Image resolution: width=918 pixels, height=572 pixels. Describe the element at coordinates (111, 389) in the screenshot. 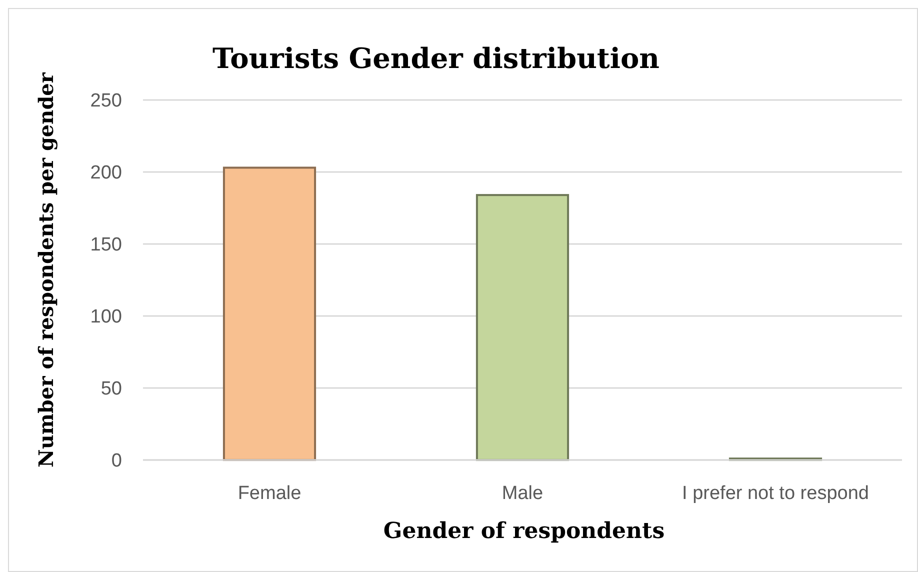

I see `y-tick-label: 50` at that location.